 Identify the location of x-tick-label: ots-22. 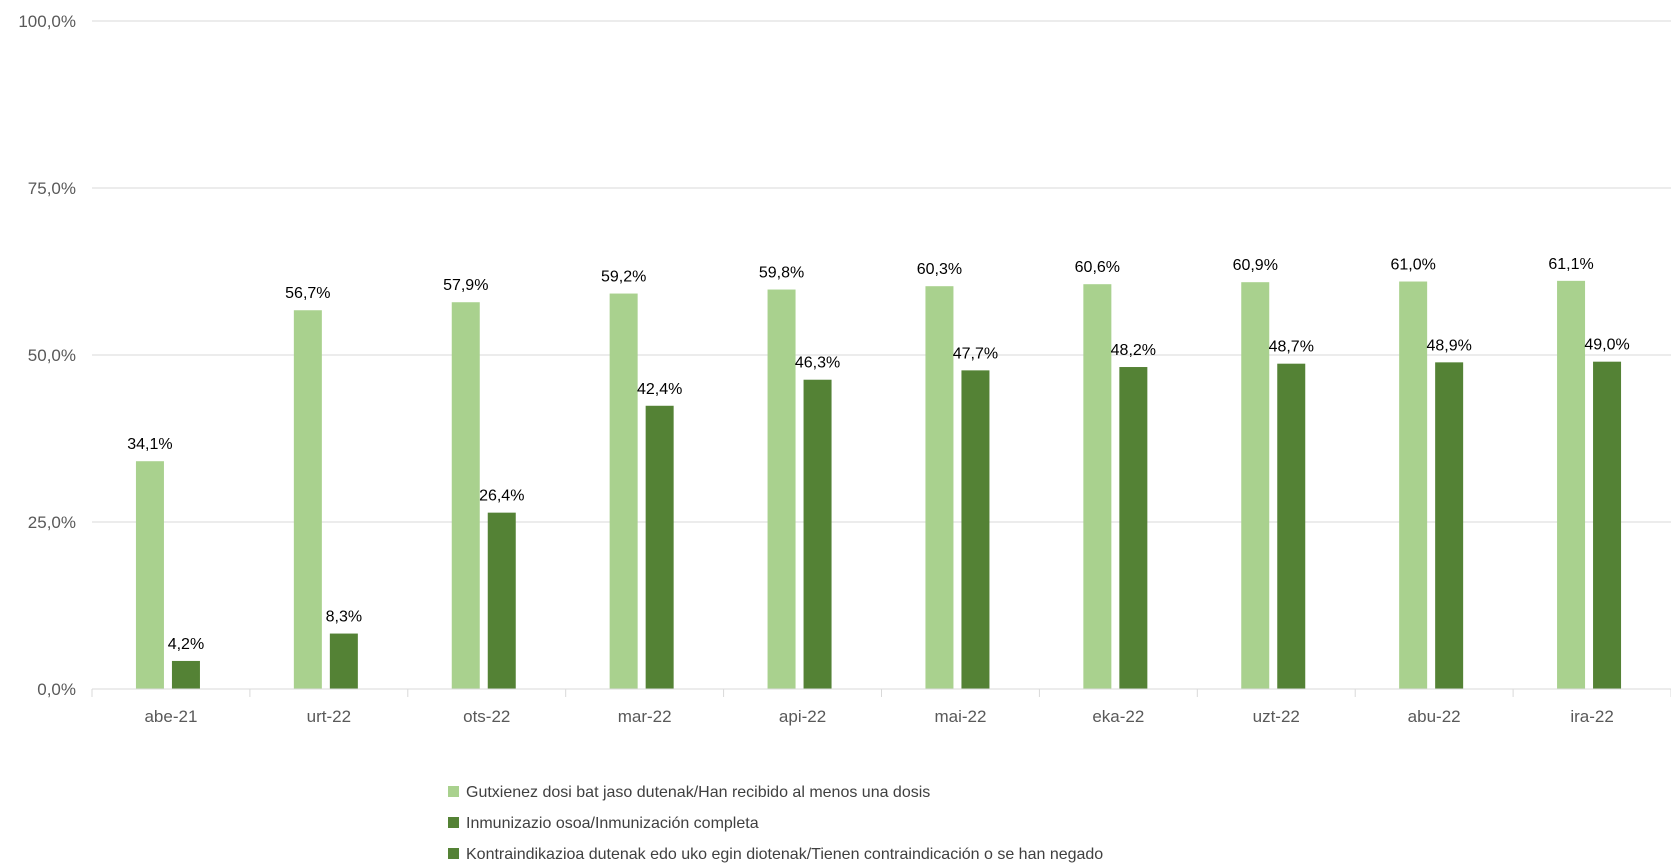
(486, 716).